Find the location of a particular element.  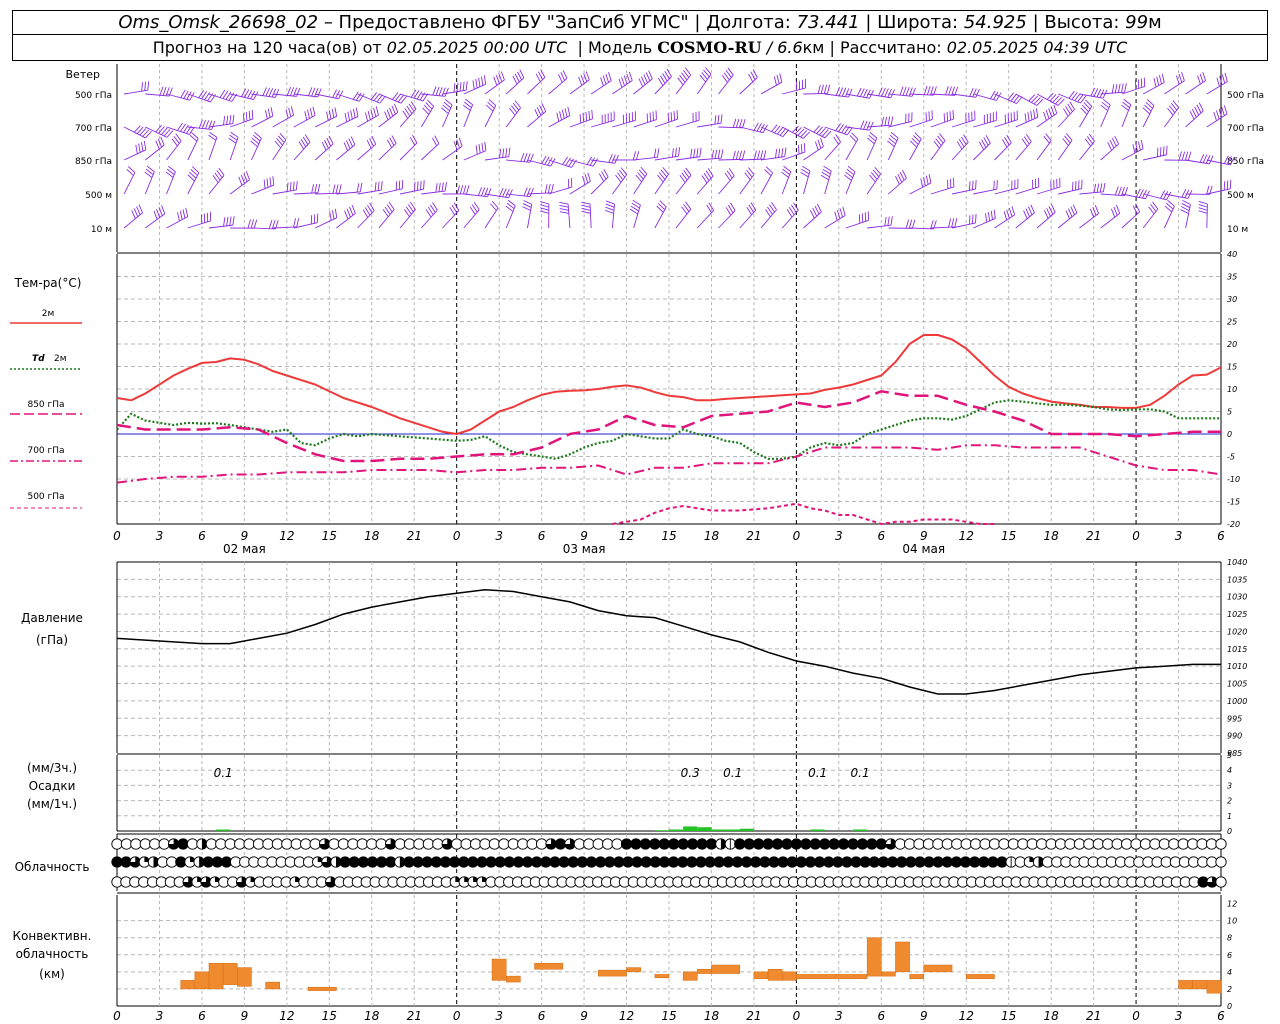

conv-time-tick: 21 is located at coordinates (1093, 1016).